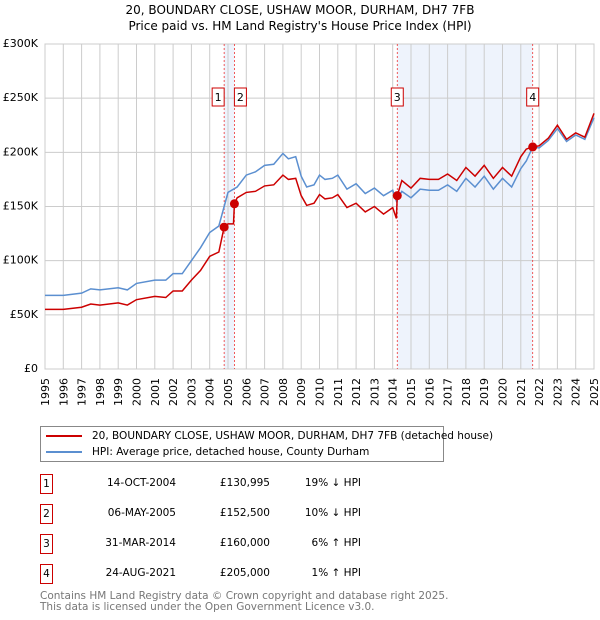 This screenshot has height=620, width=600. I want to click on sale-date: 24-AUG-2021, so click(140, 573).